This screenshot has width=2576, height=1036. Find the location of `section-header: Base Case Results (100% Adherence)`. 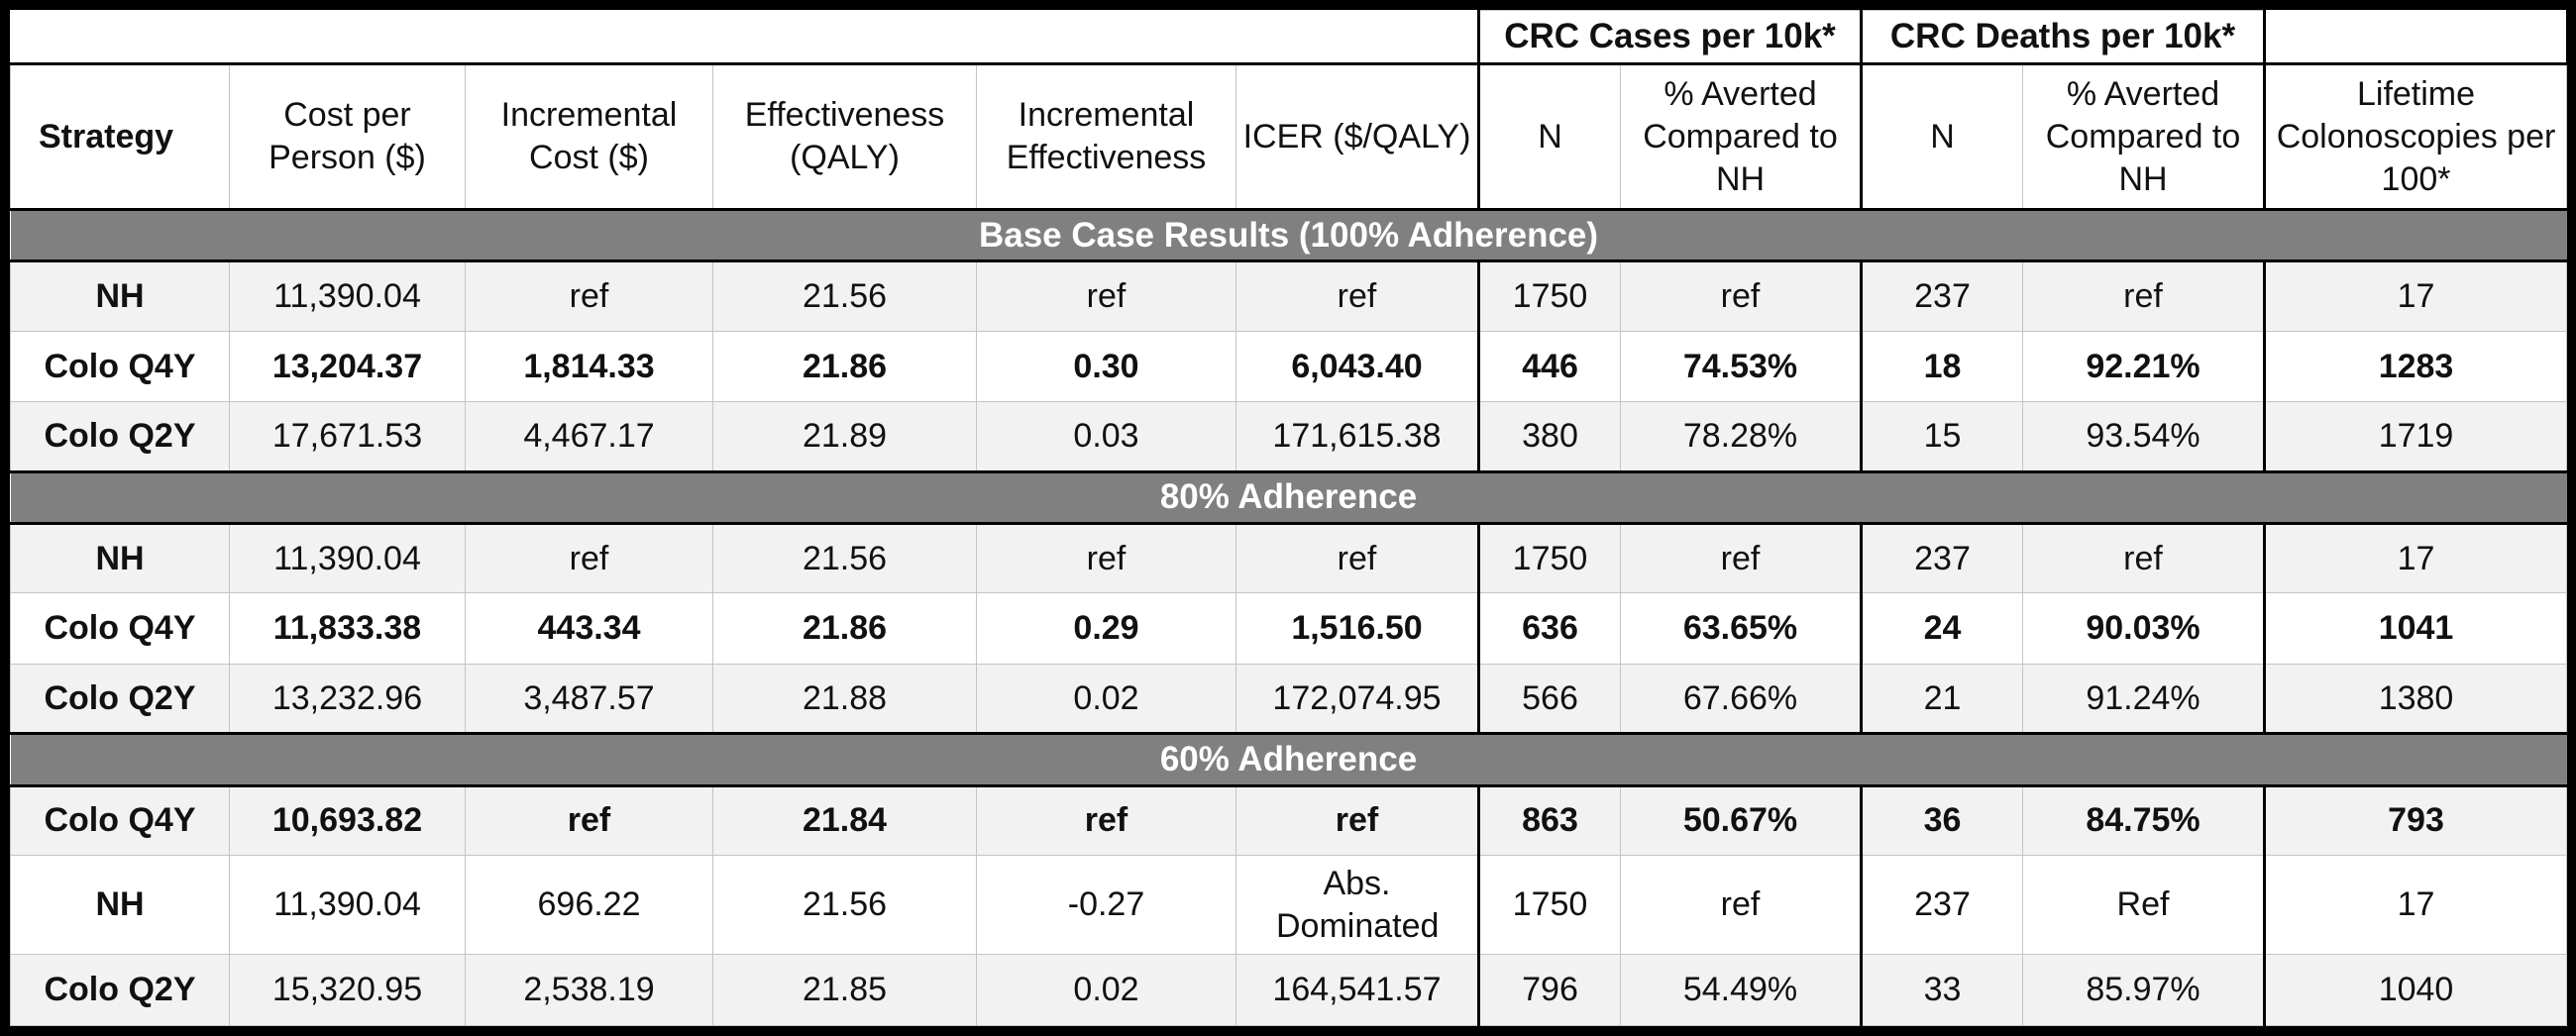

section-header: Base Case Results (100% Adherence) is located at coordinates (1288, 236).